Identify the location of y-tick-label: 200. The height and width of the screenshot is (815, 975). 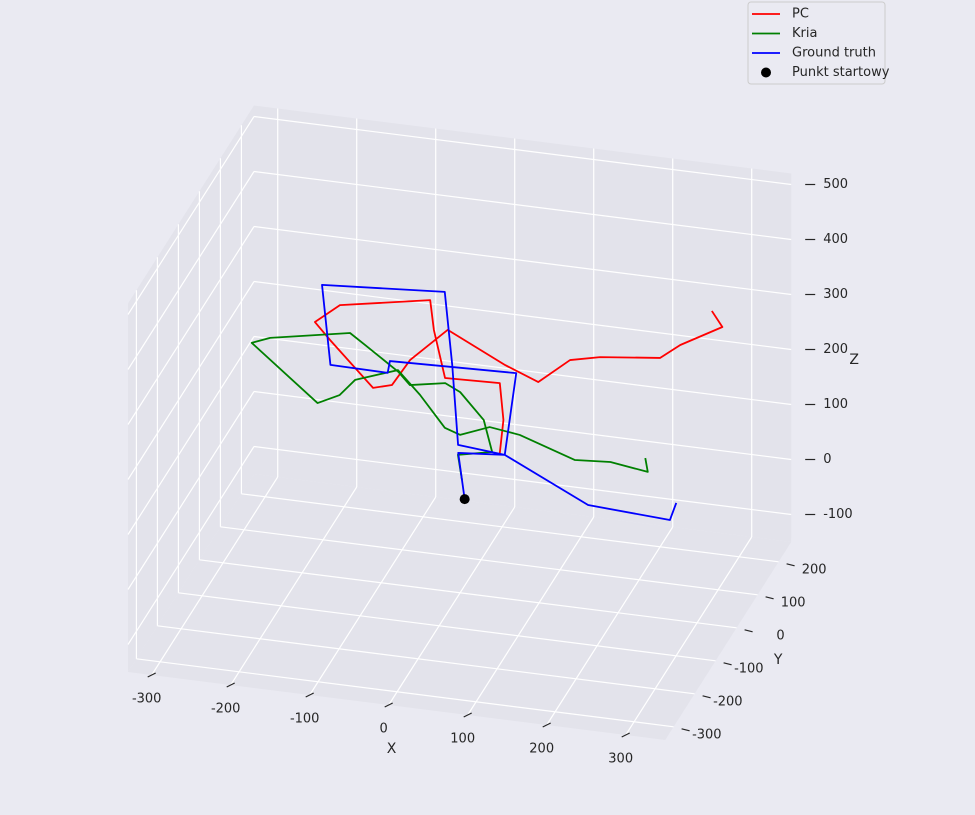
(814, 569).